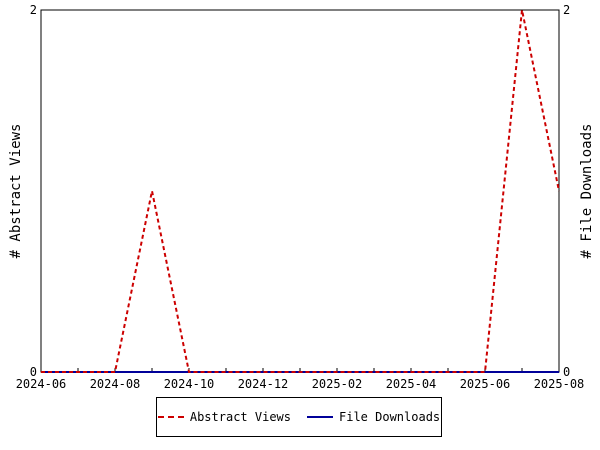 The height and width of the screenshot is (450, 600). I want to click on y-tick-label-left-0: 0, so click(33, 372).